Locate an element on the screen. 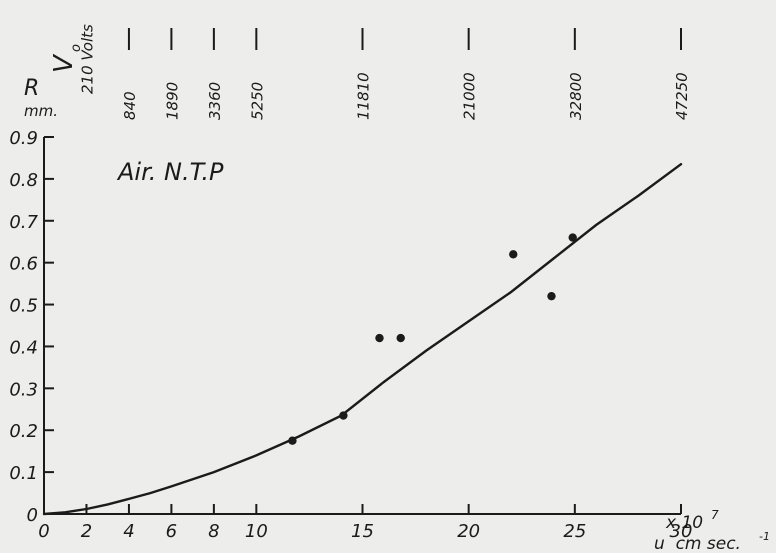 This screenshot has width=776, height=553. x-tick-label: 4 is located at coordinates (128, 531).